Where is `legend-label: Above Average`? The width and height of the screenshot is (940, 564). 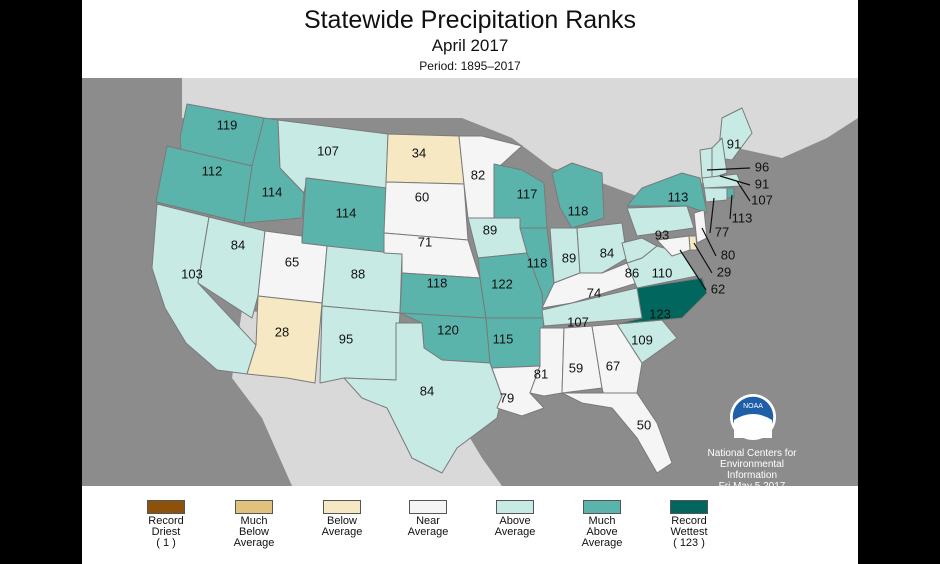
legend-label: Above Average is located at coordinates (515, 527).